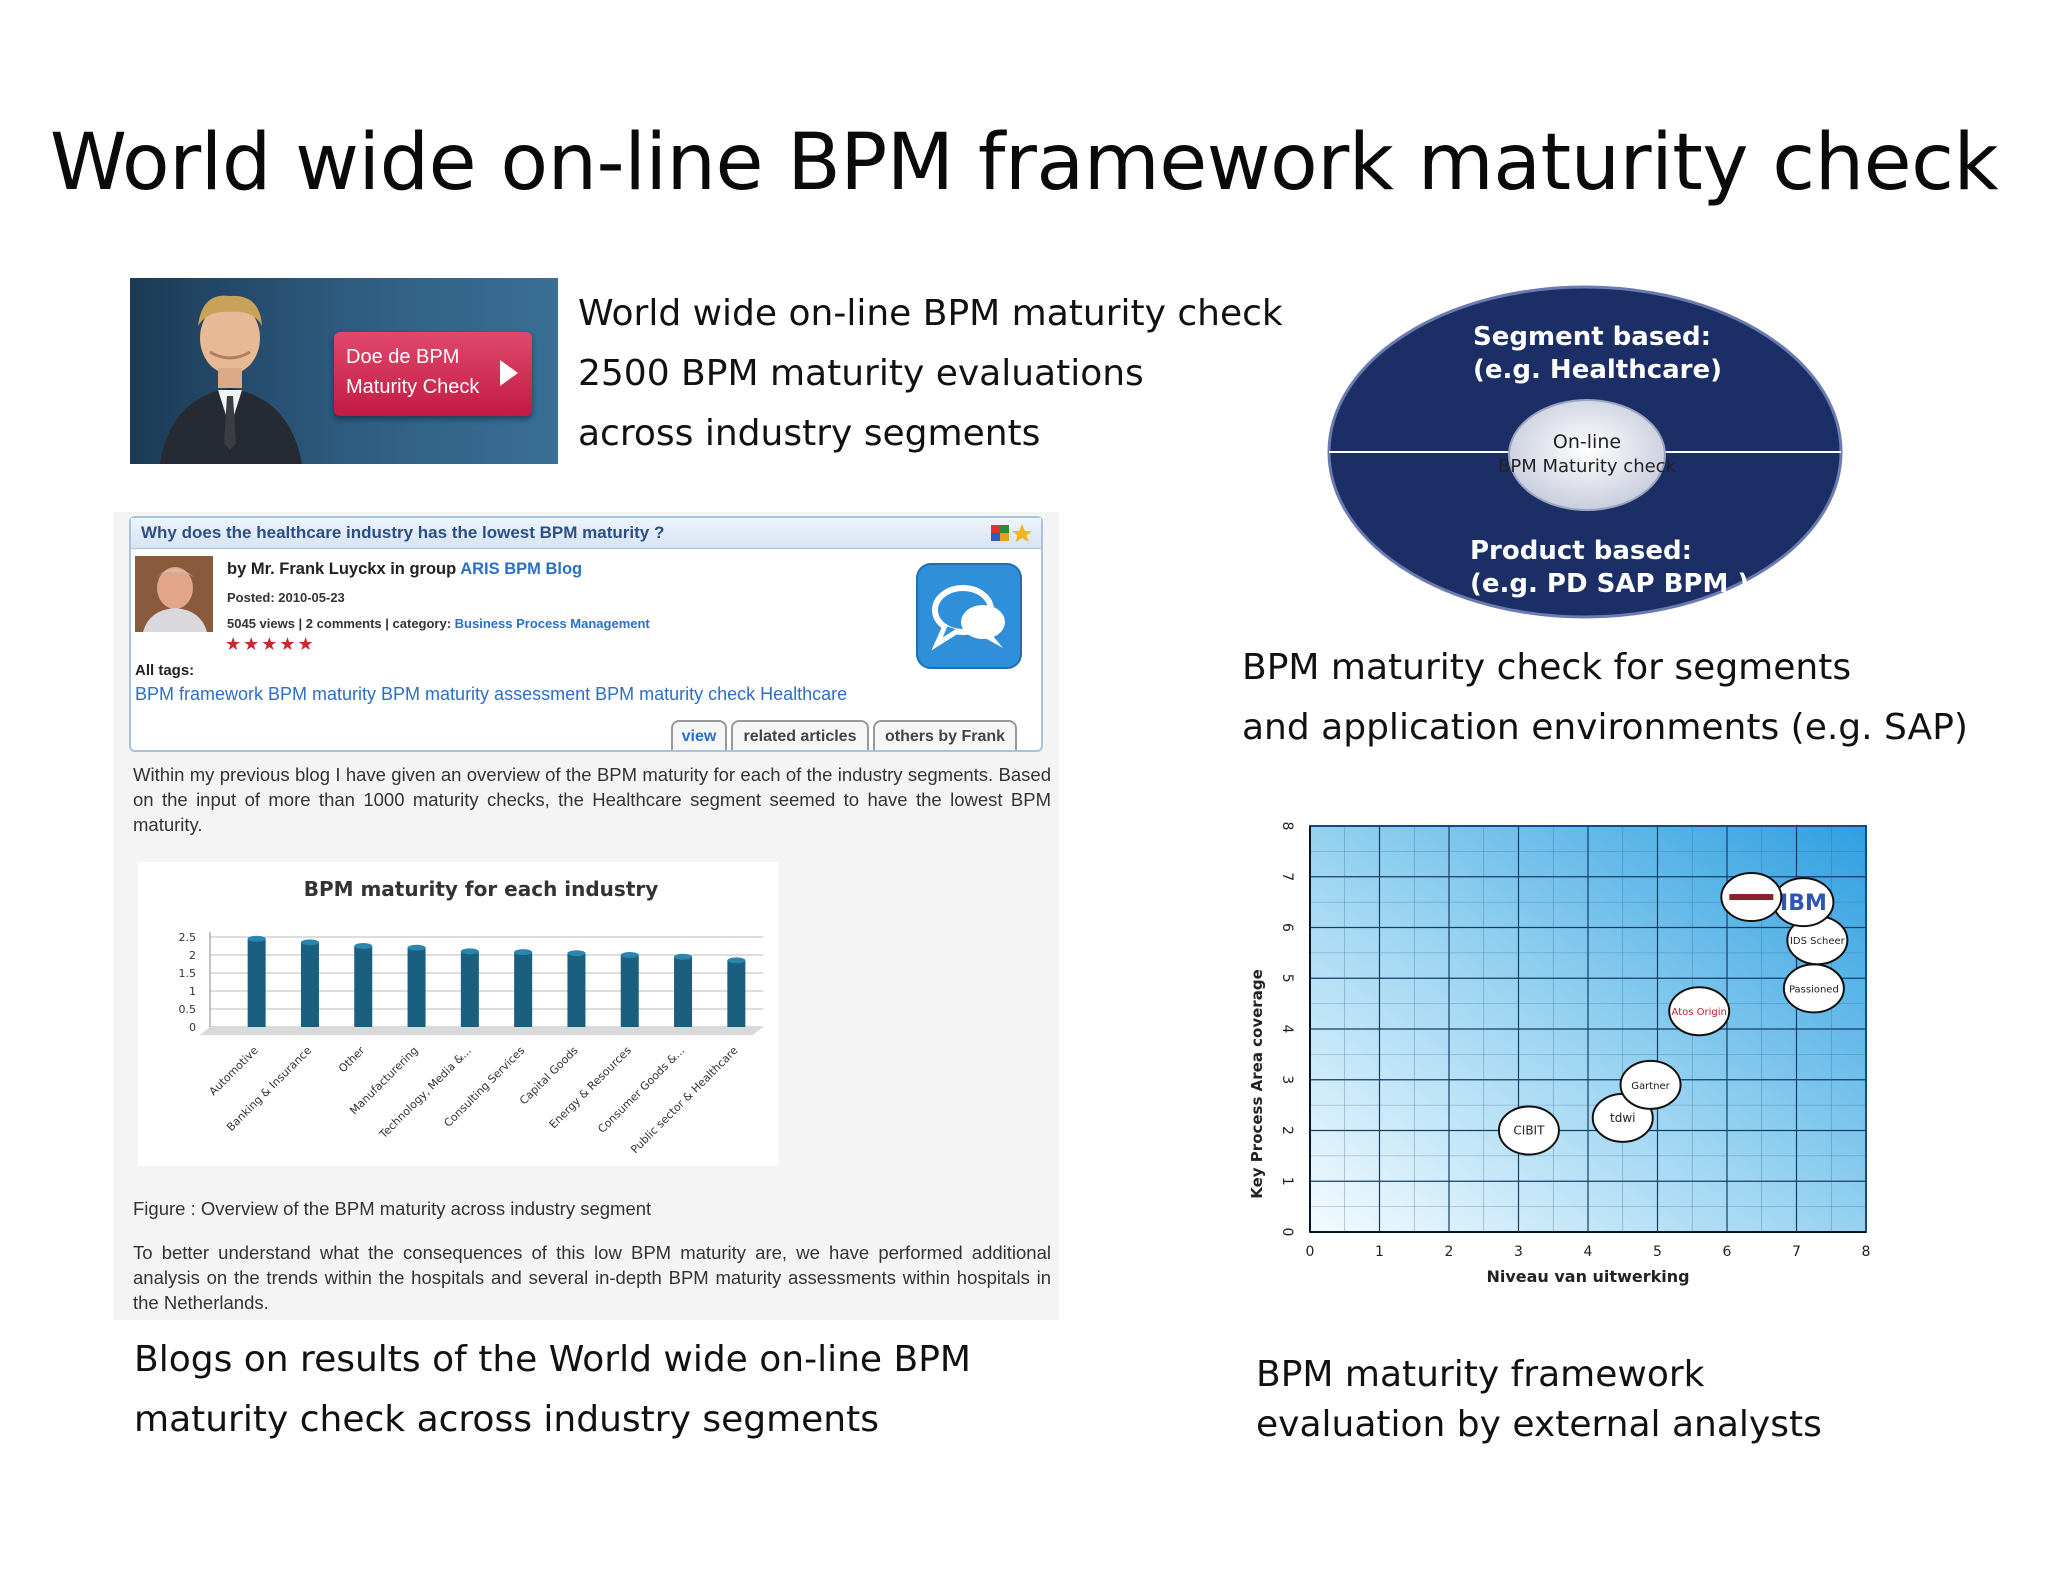 Image resolution: width=2048 pixels, height=1582 pixels. I want to click on tab-view: view, so click(699, 735).